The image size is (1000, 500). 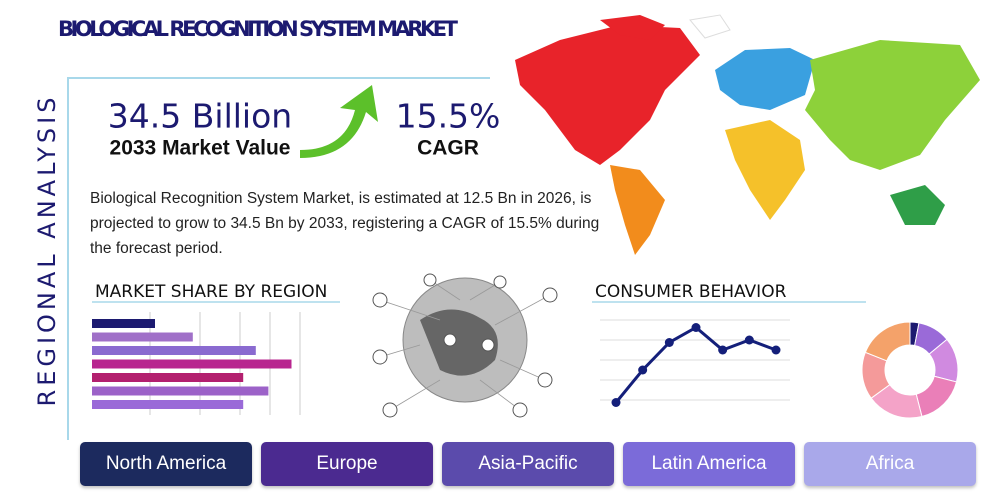 What do you see at coordinates (200, 116) in the screenshot?
I see `market-value: 34.5 Billion` at bounding box center [200, 116].